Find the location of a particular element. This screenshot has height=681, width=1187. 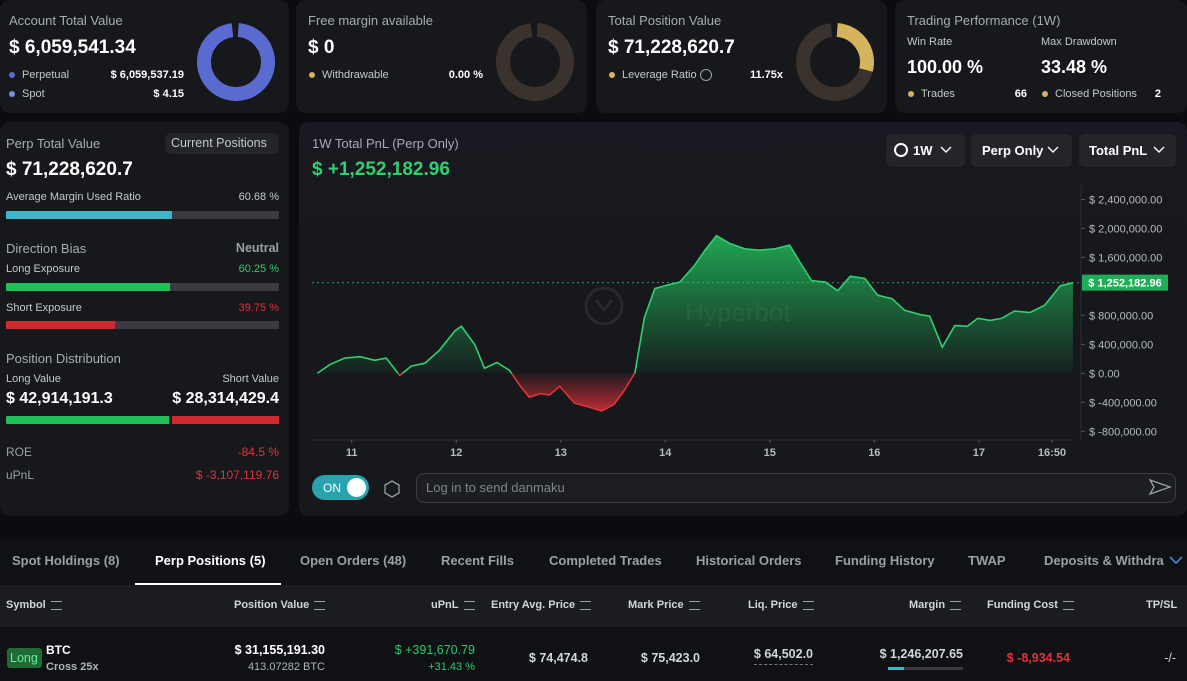

section-title: Direction Bias is located at coordinates (46, 248).